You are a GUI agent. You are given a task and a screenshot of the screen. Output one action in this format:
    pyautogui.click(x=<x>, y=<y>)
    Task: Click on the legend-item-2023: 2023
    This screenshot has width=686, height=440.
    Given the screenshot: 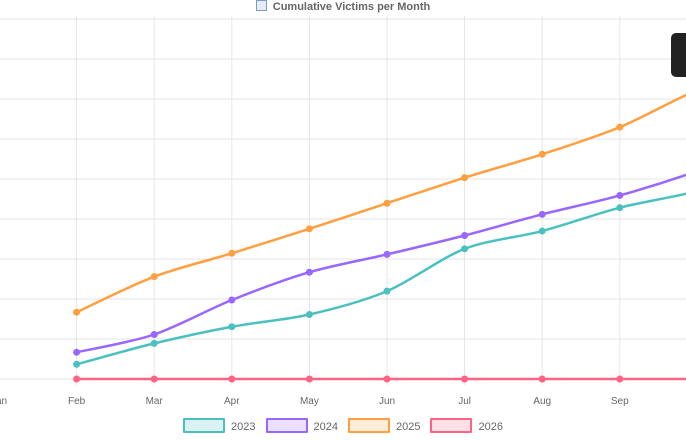 What is the action you would take?
    pyautogui.click(x=219, y=425)
    